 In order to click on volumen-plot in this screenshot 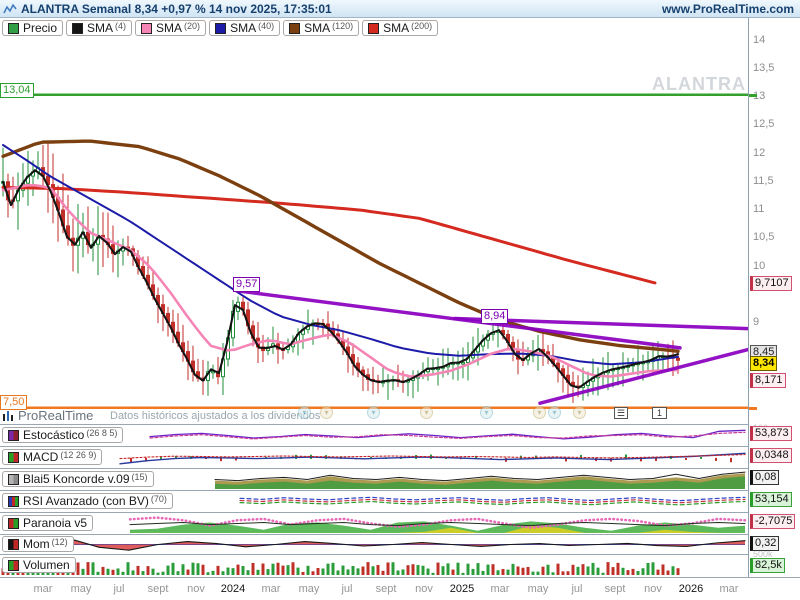, I will do `click(340, 568)`.